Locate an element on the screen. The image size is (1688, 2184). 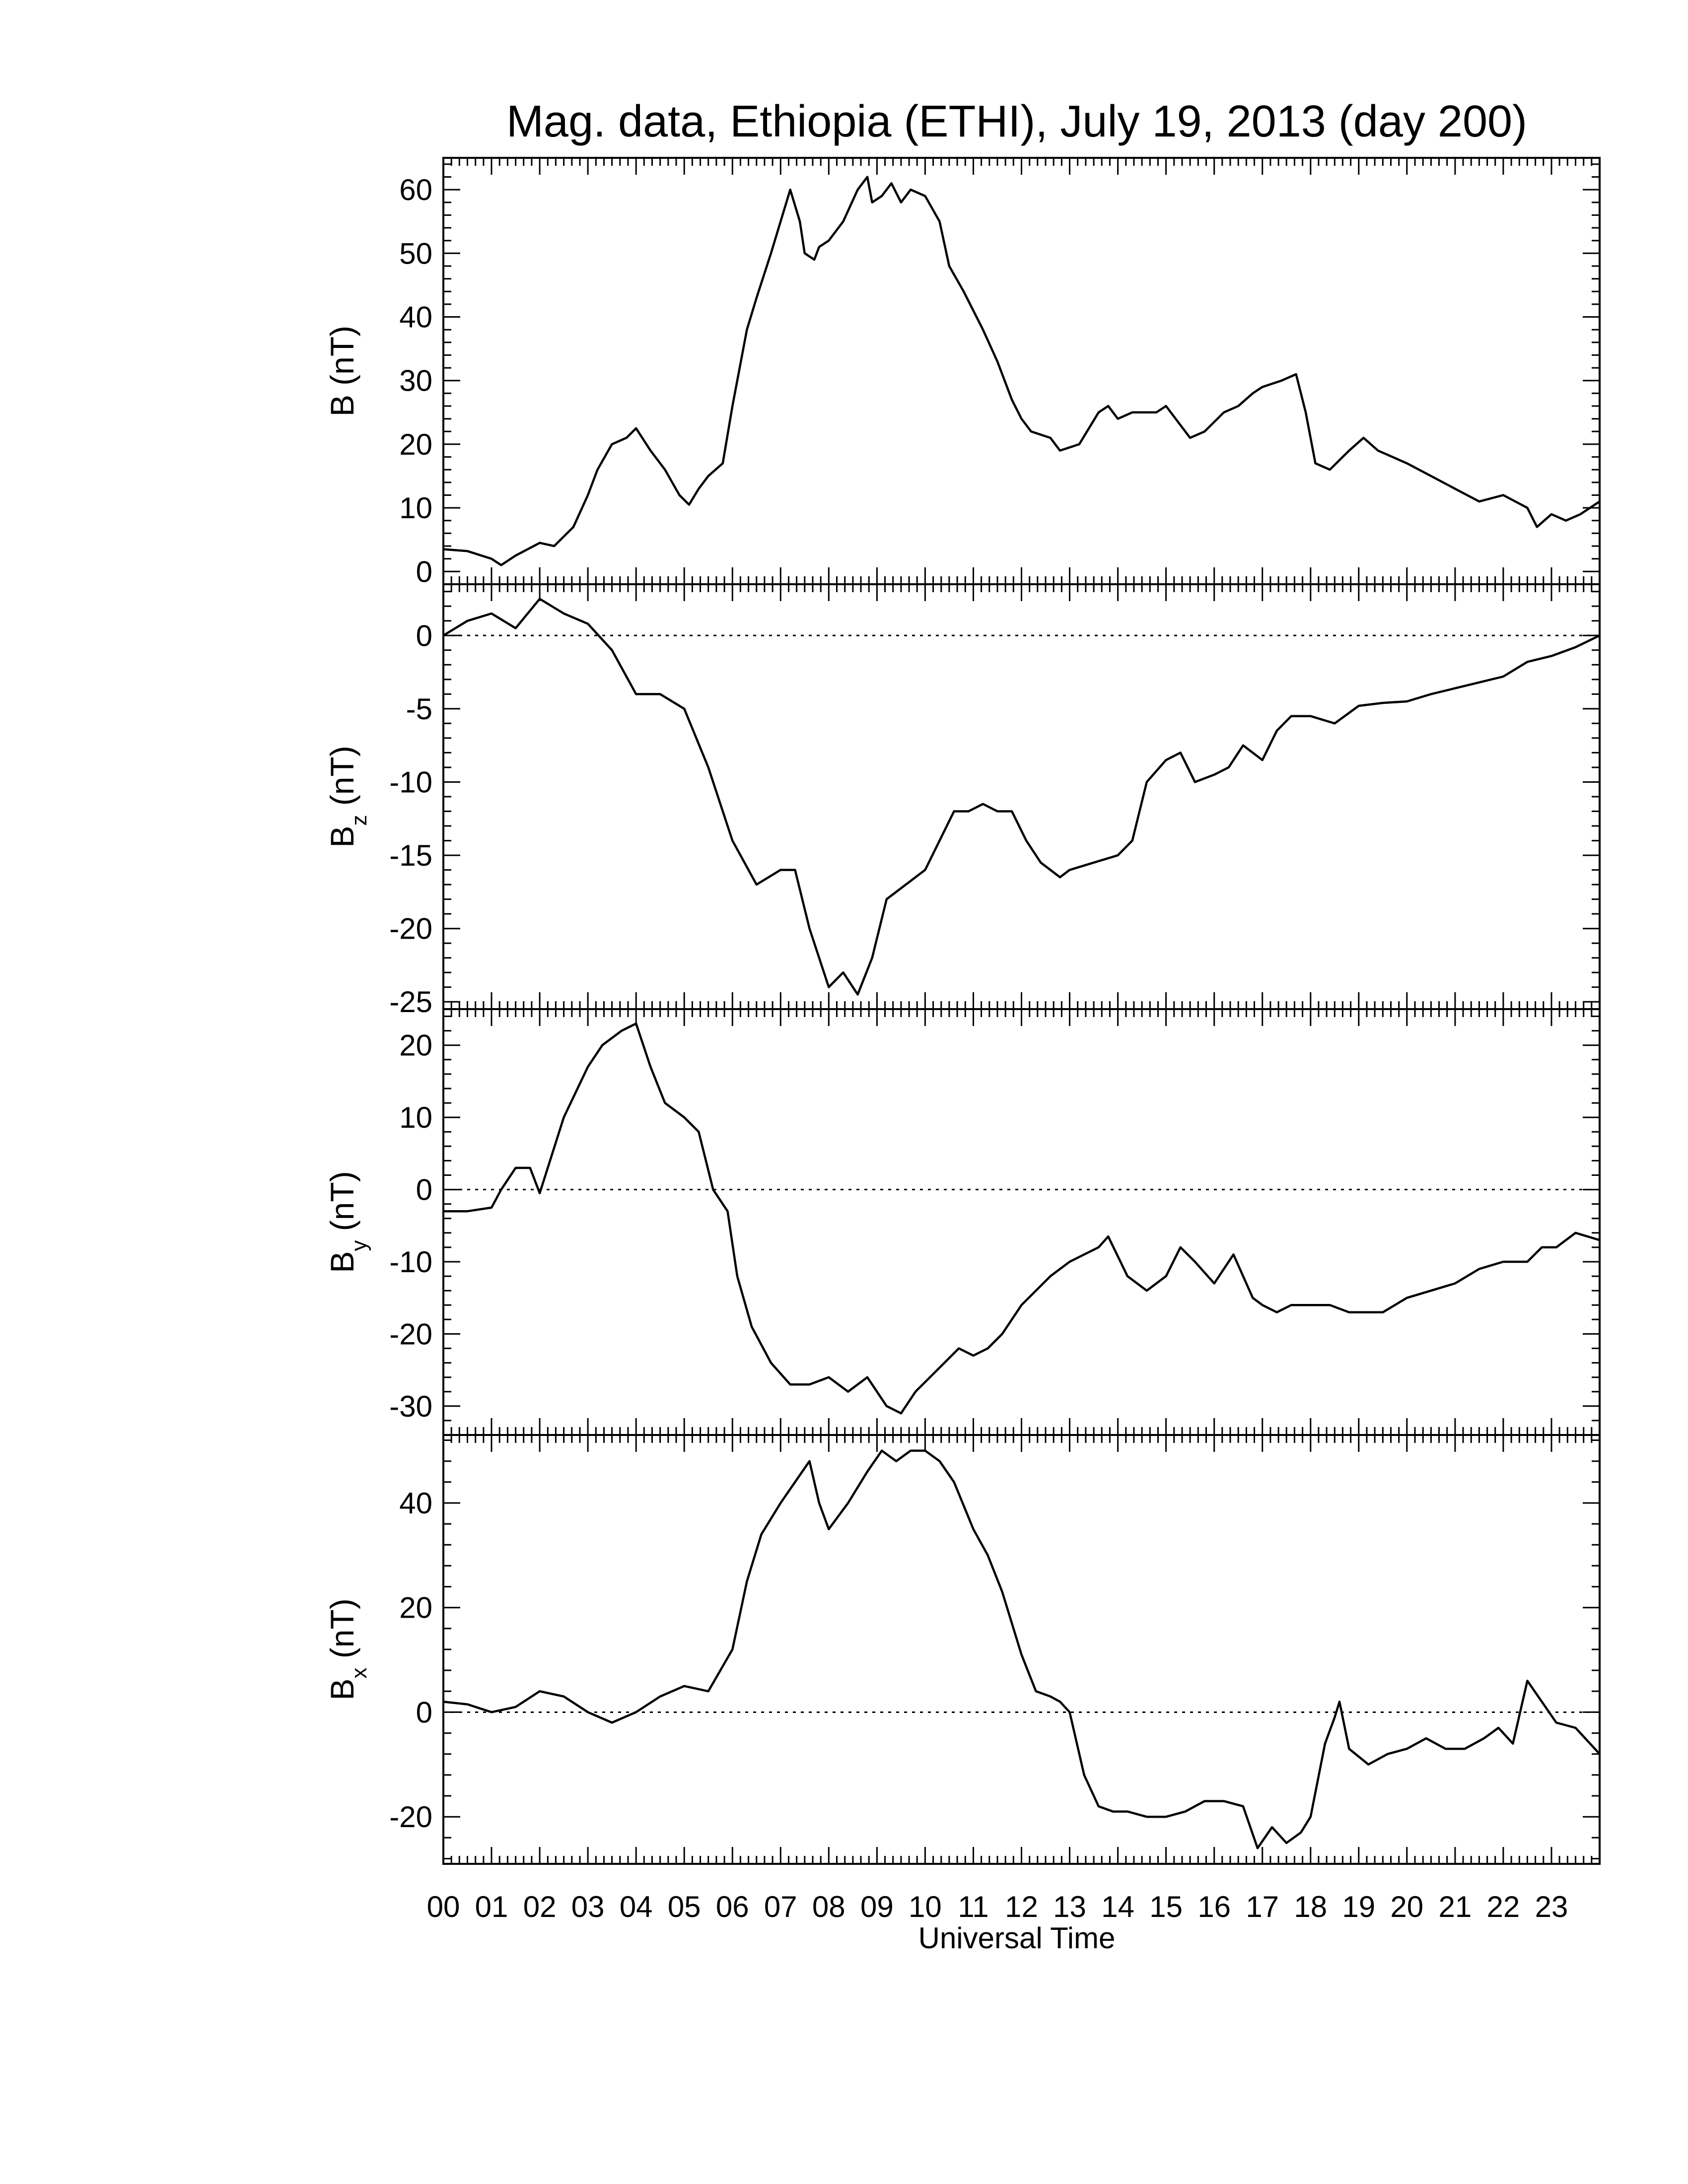
x-tick-label: 14 is located at coordinates (1117, 1906).